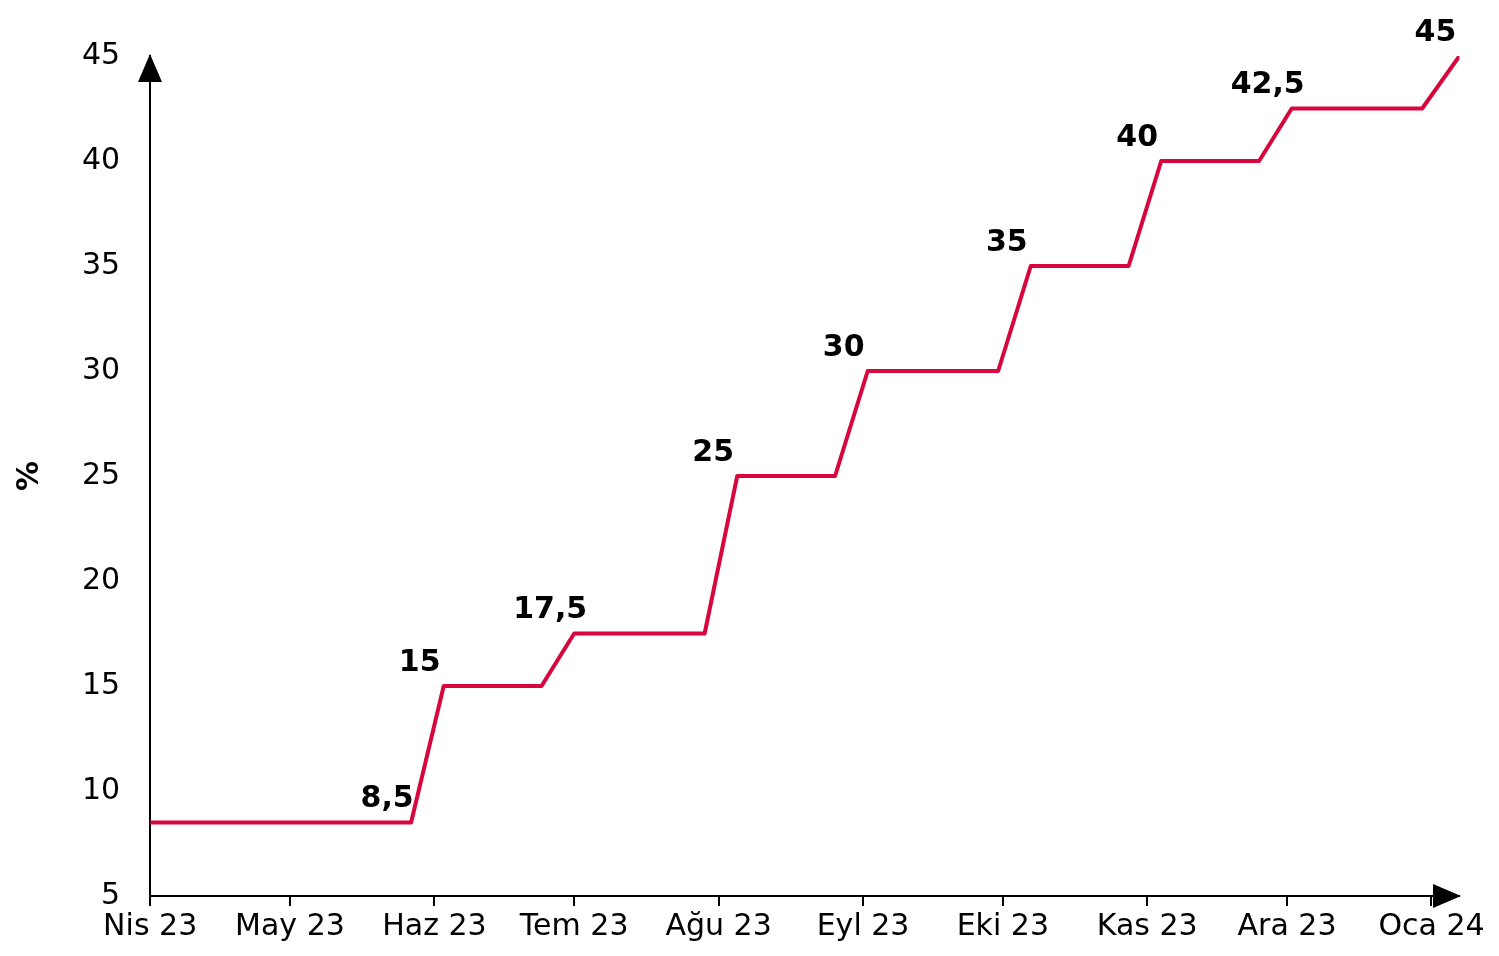  What do you see at coordinates (1267, 83) in the screenshot?
I see `data-label: 42,5` at bounding box center [1267, 83].